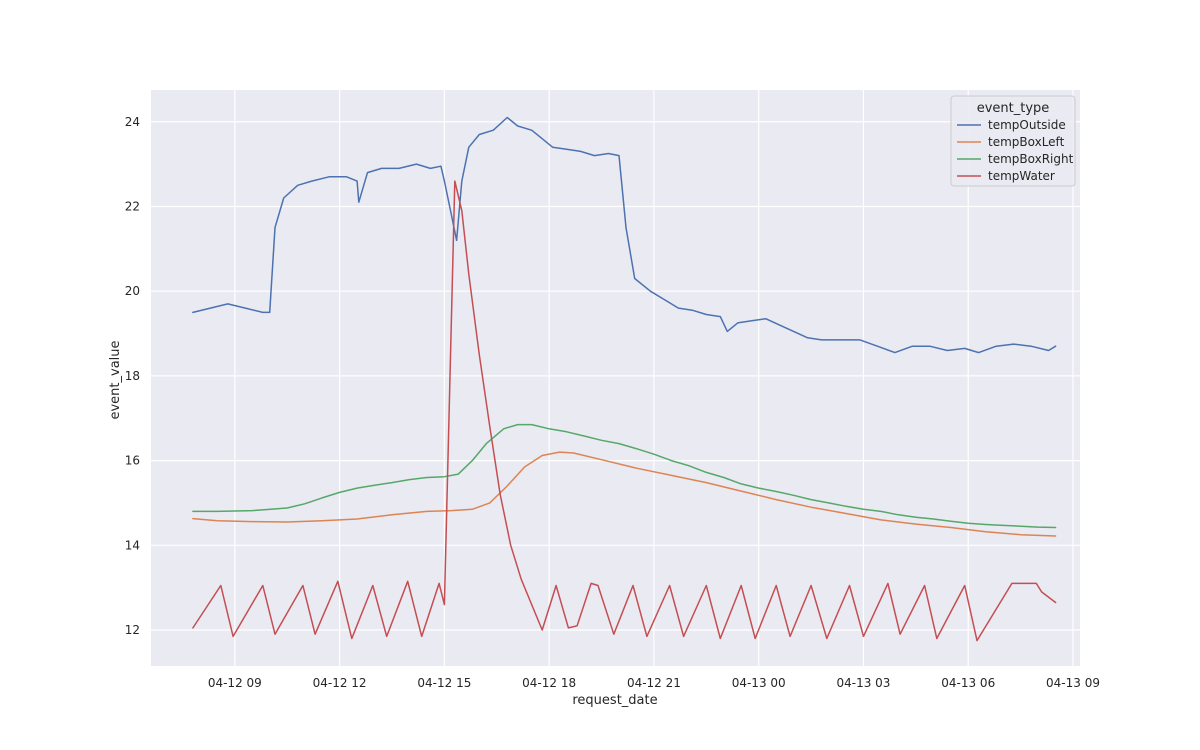  Describe the element at coordinates (132, 206) in the screenshot. I see `y-tick-label: 22` at that location.